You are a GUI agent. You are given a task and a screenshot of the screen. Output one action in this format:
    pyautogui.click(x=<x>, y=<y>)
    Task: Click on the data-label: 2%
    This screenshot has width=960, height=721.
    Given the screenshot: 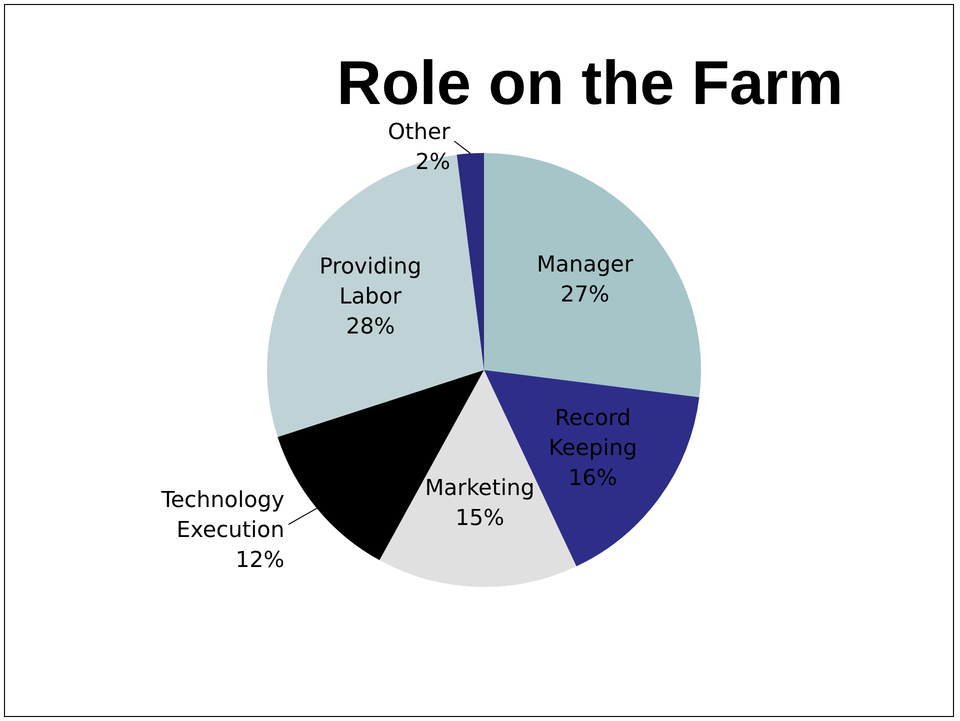 What is the action you would take?
    pyautogui.click(x=432, y=162)
    